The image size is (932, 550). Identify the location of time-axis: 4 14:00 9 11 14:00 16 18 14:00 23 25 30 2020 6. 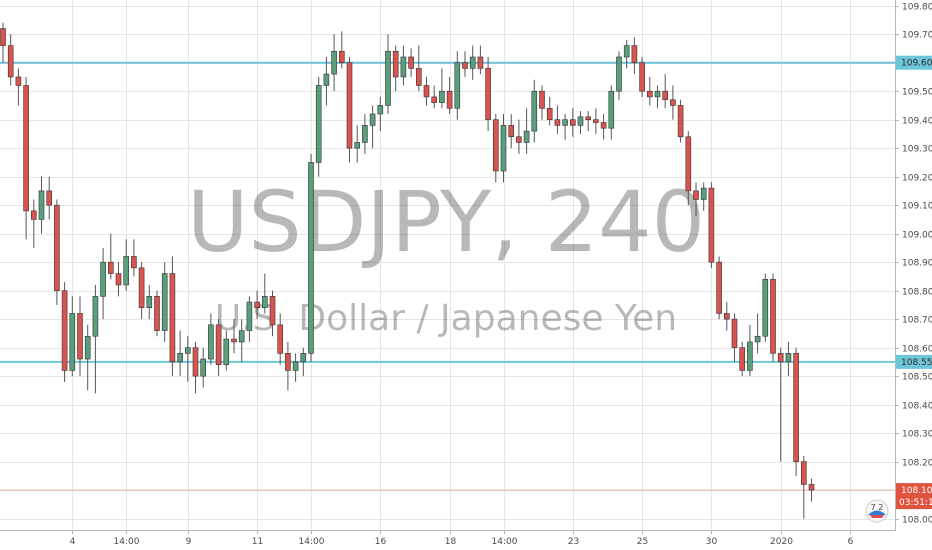
(466, 540).